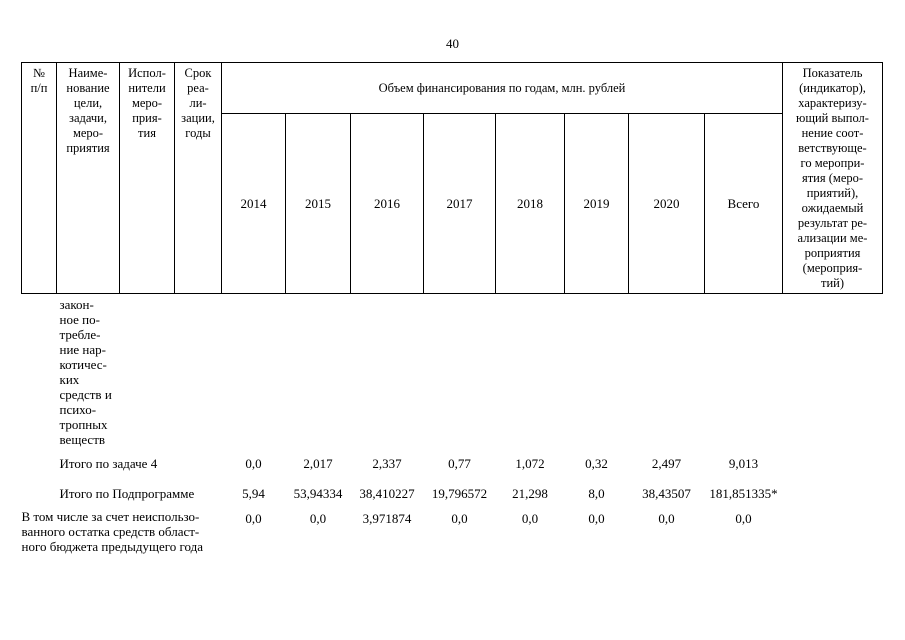 This screenshot has height=640, width=905. What do you see at coordinates (743, 493) in the screenshot?
I see `value-cell: 181,851335*` at bounding box center [743, 493].